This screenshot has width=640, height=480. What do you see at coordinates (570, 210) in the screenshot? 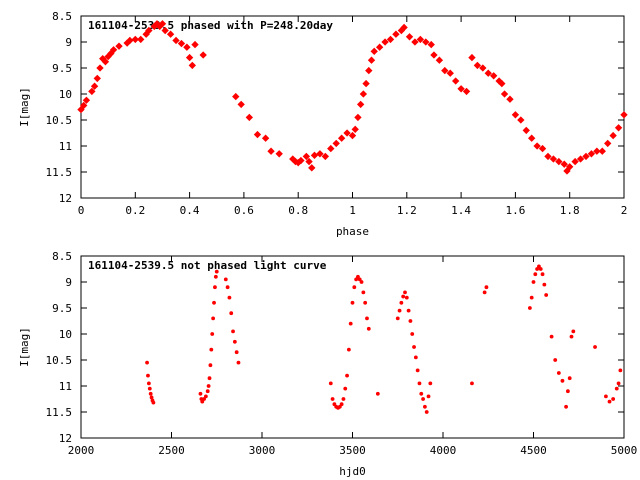
I see `x-tick-label: 1.8` at bounding box center [570, 210].